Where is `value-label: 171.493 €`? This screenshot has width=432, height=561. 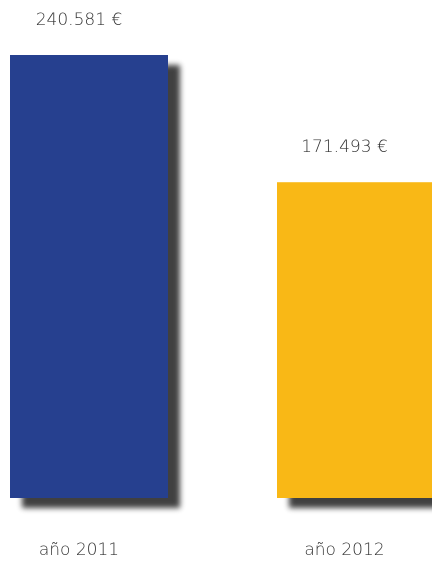
value-label: 171.493 € is located at coordinates (344, 147).